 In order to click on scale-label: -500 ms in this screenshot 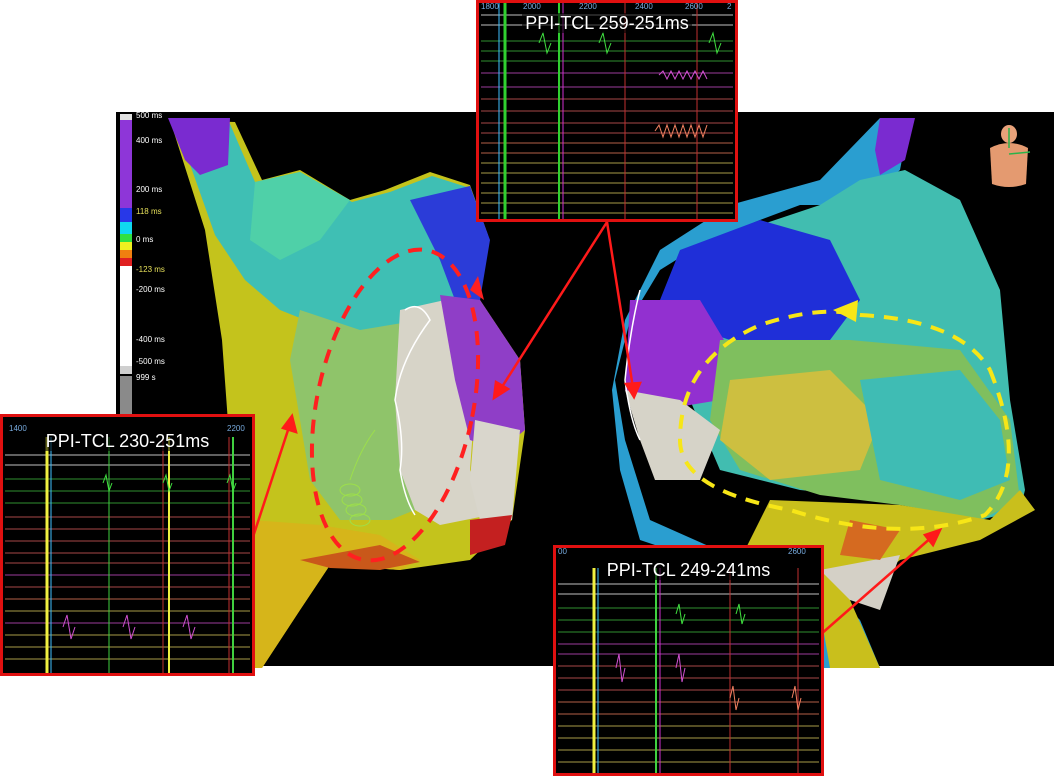, I will do `click(150, 361)`.